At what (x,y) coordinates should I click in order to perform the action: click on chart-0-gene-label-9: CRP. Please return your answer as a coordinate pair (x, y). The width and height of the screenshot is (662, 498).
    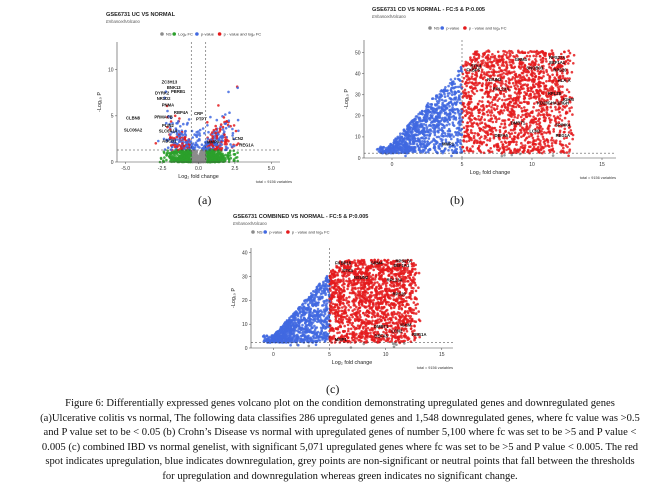
    Looking at the image, I should click on (198, 113).